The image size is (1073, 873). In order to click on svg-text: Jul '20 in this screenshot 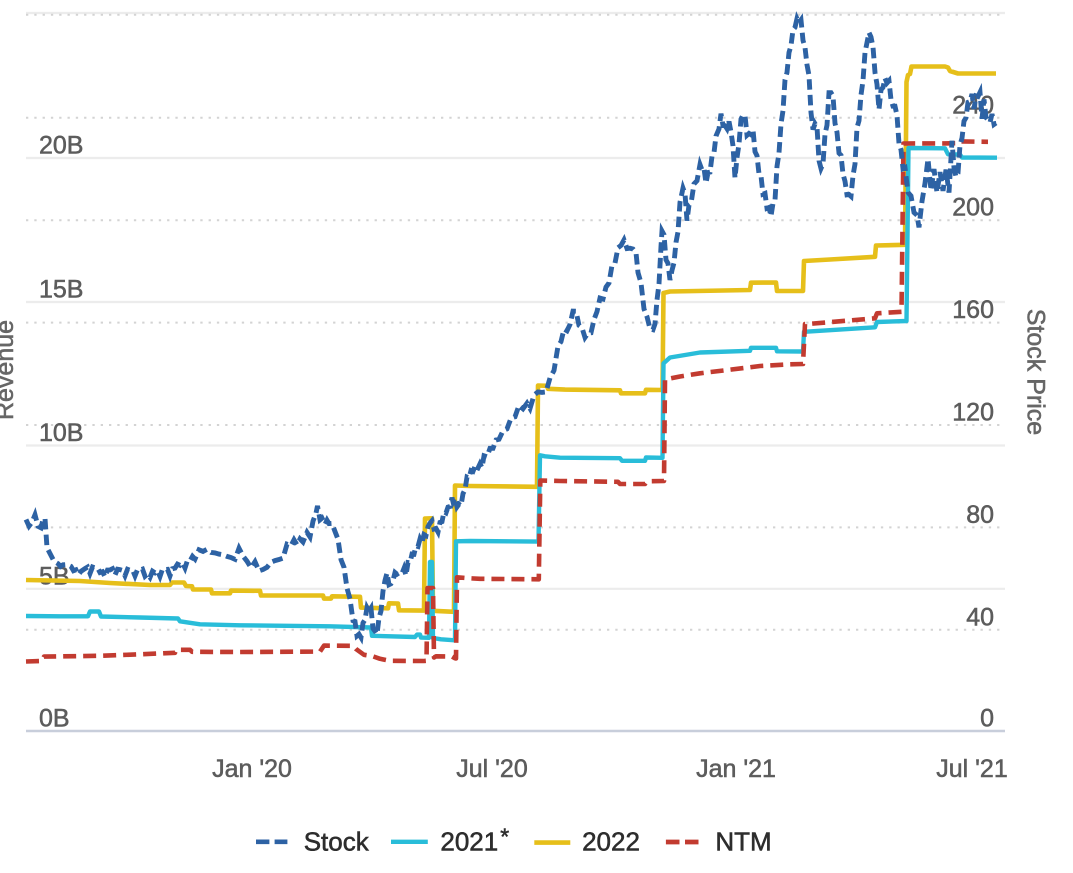, I will do `click(491, 769)`.